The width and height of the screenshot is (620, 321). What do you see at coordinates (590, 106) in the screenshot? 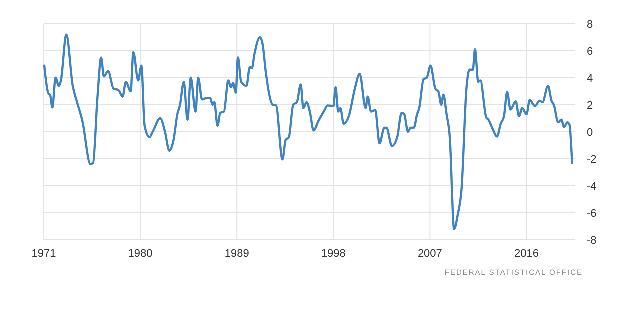
I see `y-tick-label: 2` at bounding box center [590, 106].